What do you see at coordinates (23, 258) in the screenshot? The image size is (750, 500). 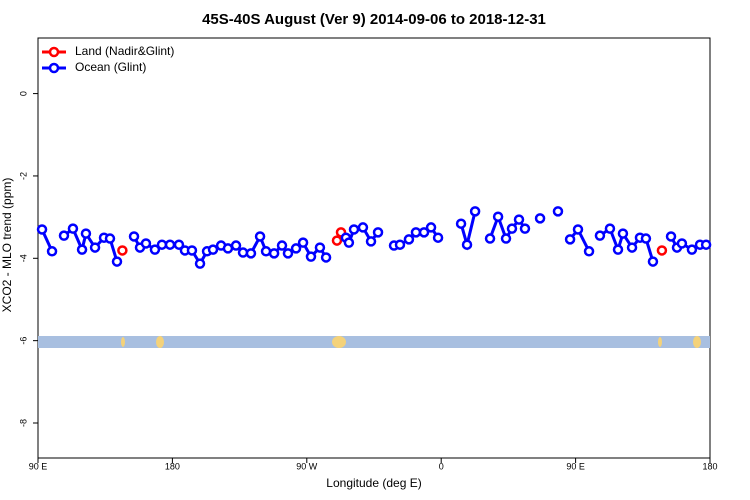 I see `y-tick-label: -4` at bounding box center [23, 258].